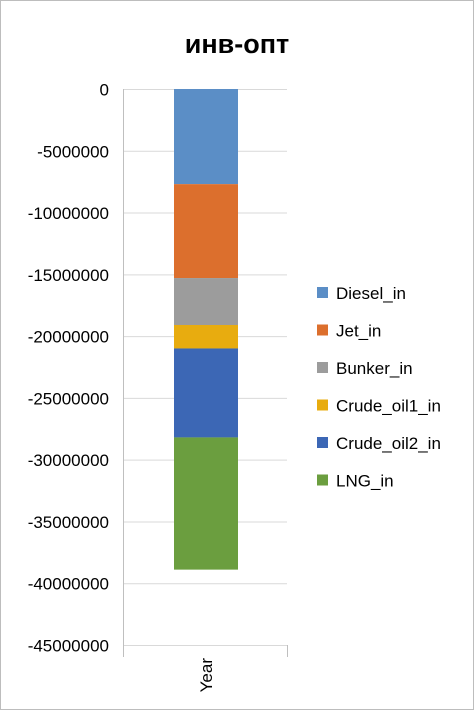 Image resolution: width=474 pixels, height=710 pixels. What do you see at coordinates (68, 460) in the screenshot?
I see `y-tick-label: -30000000` at bounding box center [68, 460].